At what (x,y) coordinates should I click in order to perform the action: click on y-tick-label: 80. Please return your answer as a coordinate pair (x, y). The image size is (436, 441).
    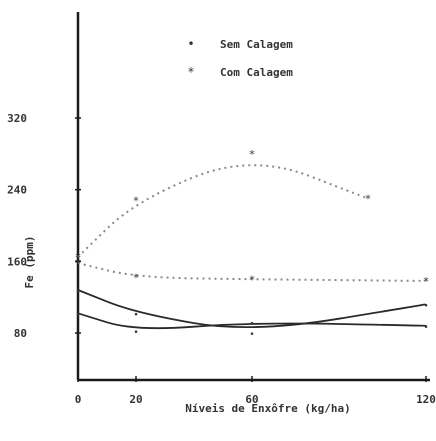
    Looking at the image, I should click on (20, 333).